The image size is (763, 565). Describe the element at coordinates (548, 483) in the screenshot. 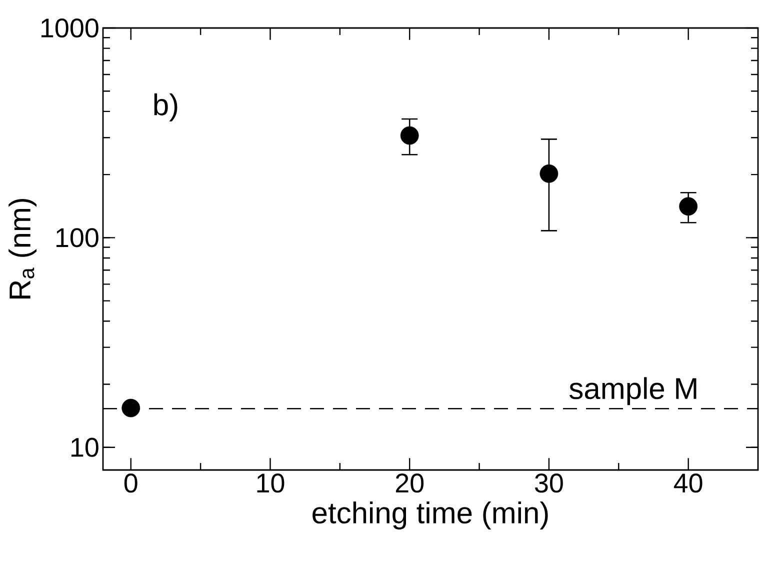

I see `x-tick-label: 30` at that location.